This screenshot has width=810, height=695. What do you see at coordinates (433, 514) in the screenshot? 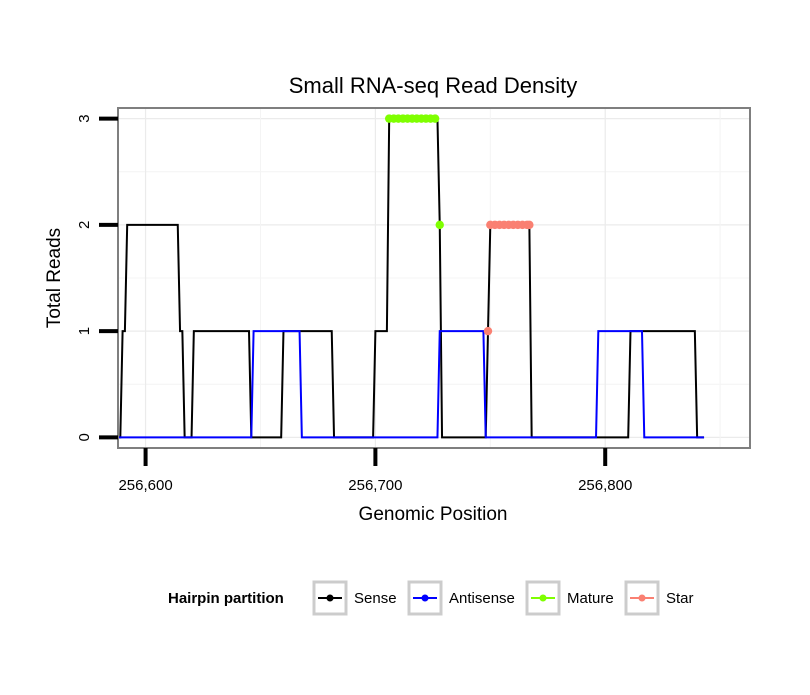
I see `x-axis-title: Genomic Position` at bounding box center [433, 514].